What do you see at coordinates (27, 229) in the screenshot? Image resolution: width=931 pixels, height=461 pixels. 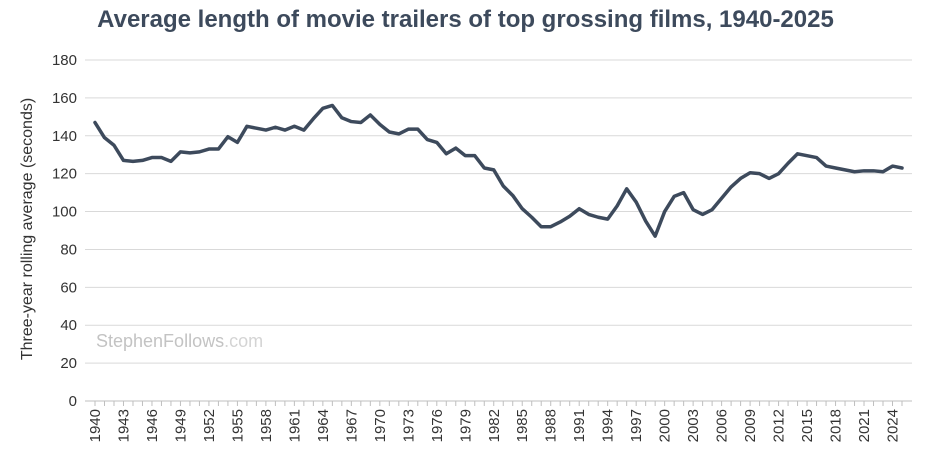 I see `y-axis-label: Three-year rolling average (seconds)` at bounding box center [27, 229].